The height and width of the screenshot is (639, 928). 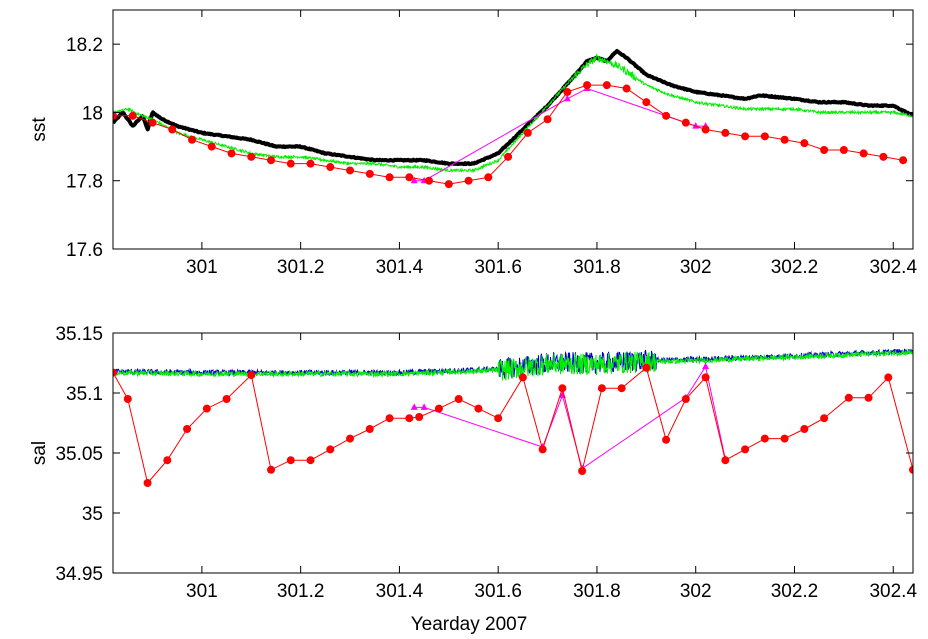 What do you see at coordinates (469, 624) in the screenshot?
I see `x-axis-label: Yearday 2007` at bounding box center [469, 624].